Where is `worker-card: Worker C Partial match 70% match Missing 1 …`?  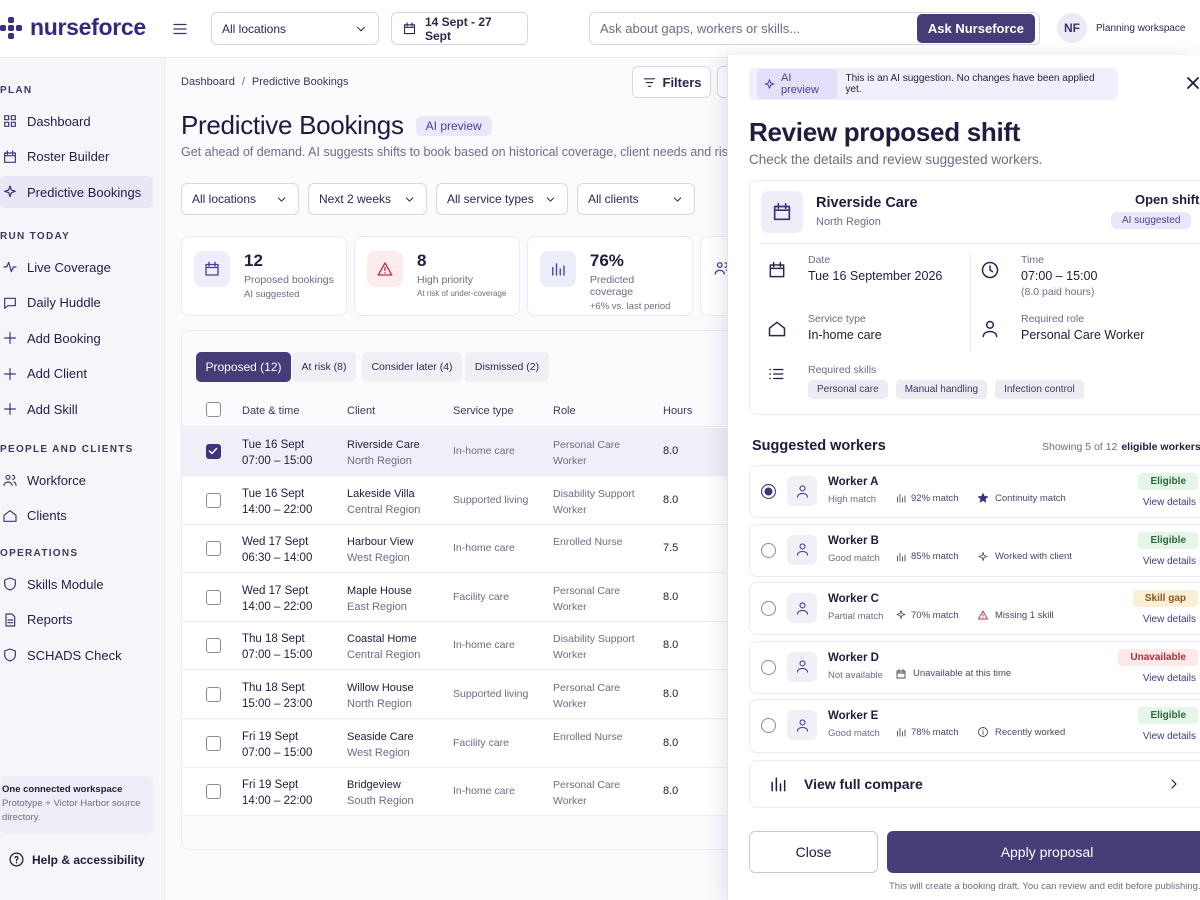 worker-card: Worker C Partial match 70% match Missing 1 … is located at coordinates (974, 608).